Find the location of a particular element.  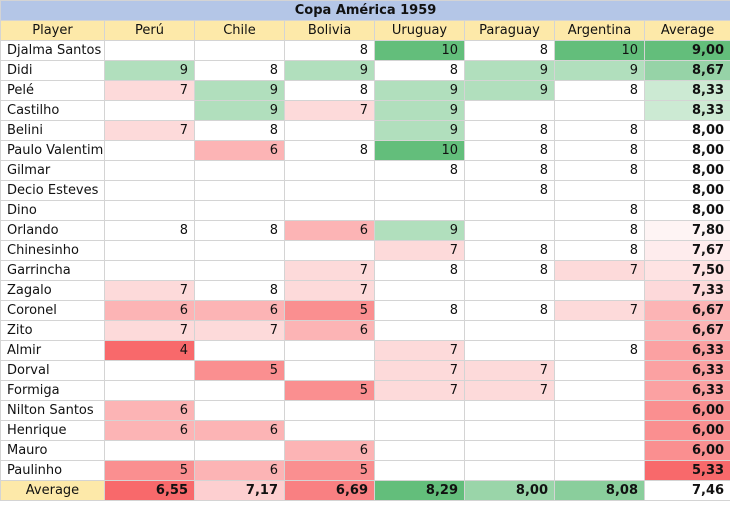

player-name: Paulinho is located at coordinates (52, 470).